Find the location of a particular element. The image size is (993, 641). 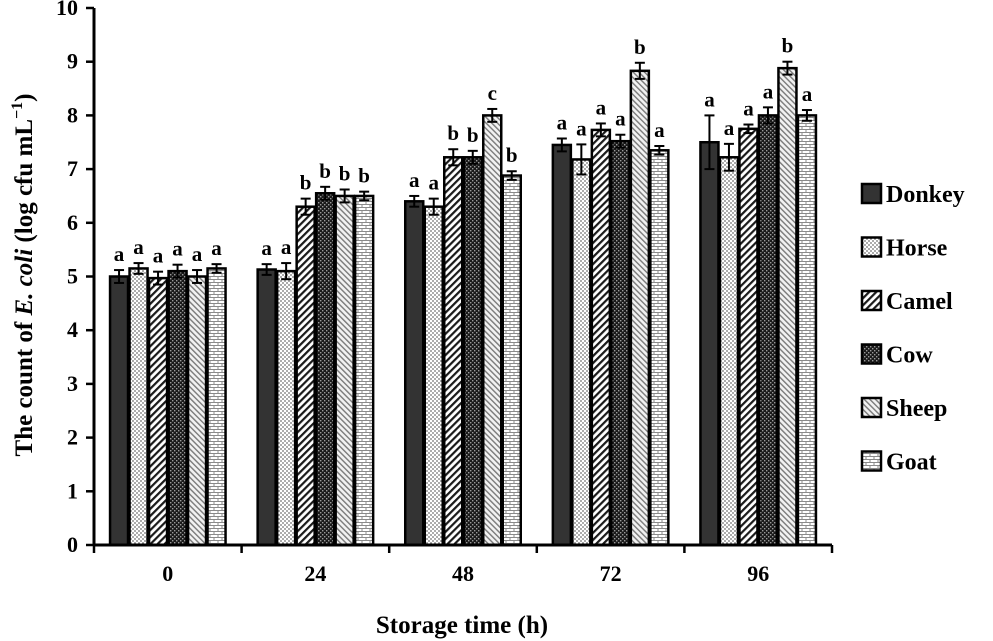

y-tick-label: 8 is located at coordinates (72, 114).